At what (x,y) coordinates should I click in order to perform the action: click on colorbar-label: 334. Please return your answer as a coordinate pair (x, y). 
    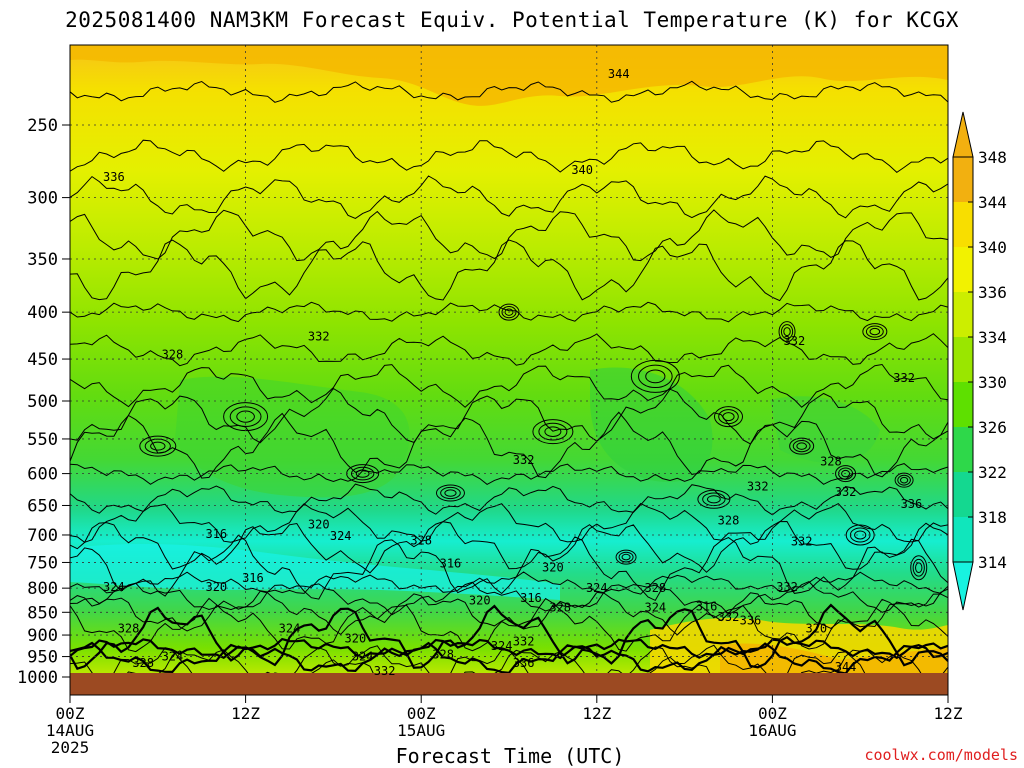
    Looking at the image, I should click on (992, 337).